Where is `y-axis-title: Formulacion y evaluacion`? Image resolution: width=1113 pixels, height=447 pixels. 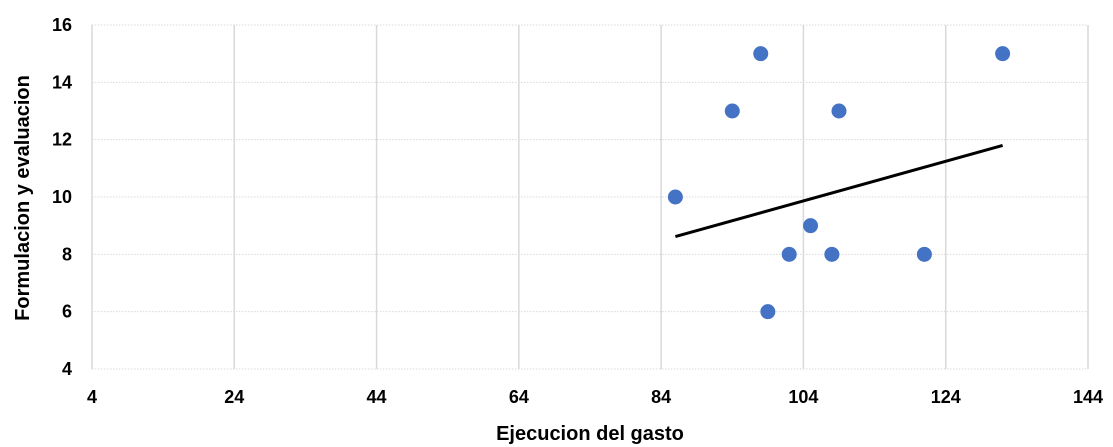 y-axis-title: Formulacion y evaluacion is located at coordinates (23, 198).